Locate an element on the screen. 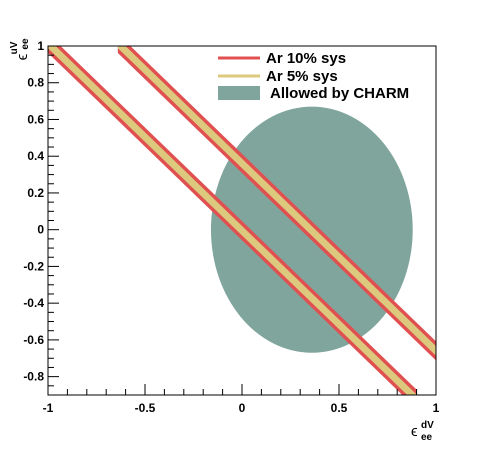 This screenshot has height=461, width=485. x-tick-label: -1 is located at coordinates (48, 408).